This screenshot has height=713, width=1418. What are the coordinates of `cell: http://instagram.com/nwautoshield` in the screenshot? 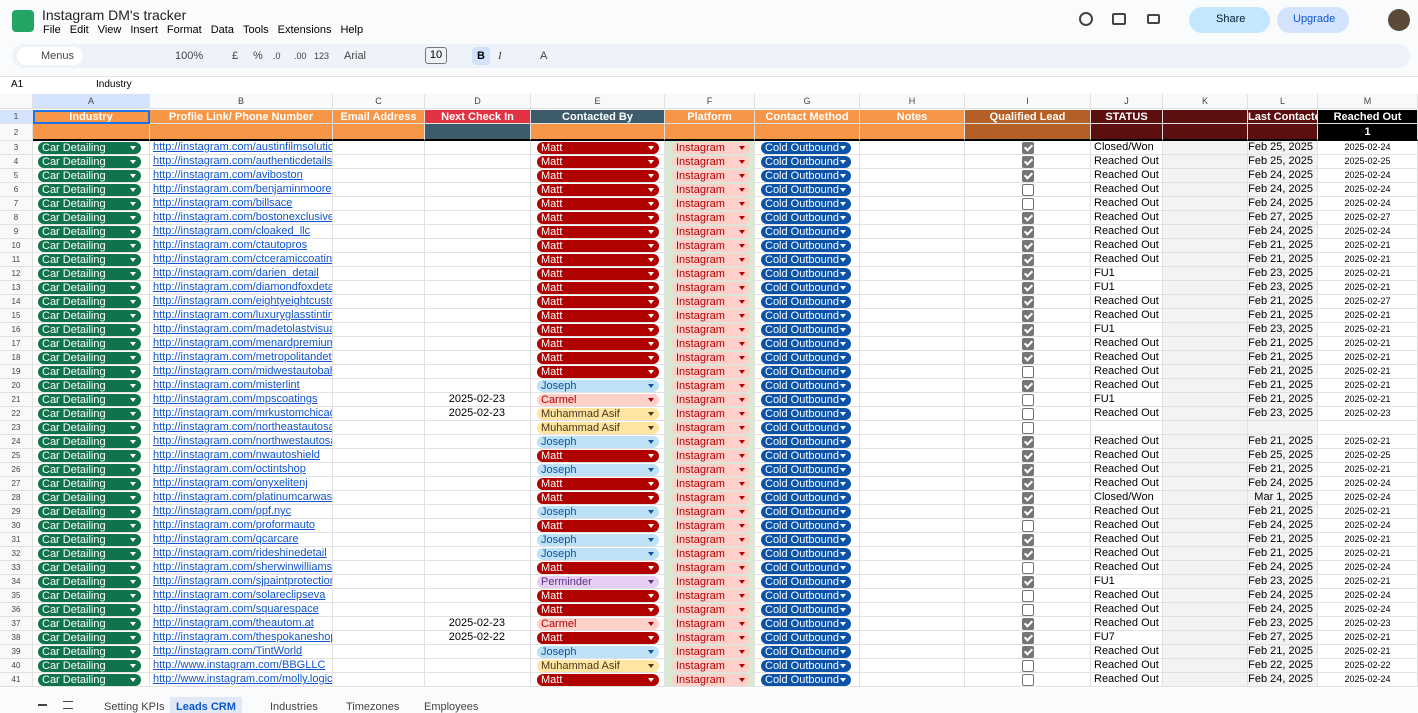 It's located at (241, 456).